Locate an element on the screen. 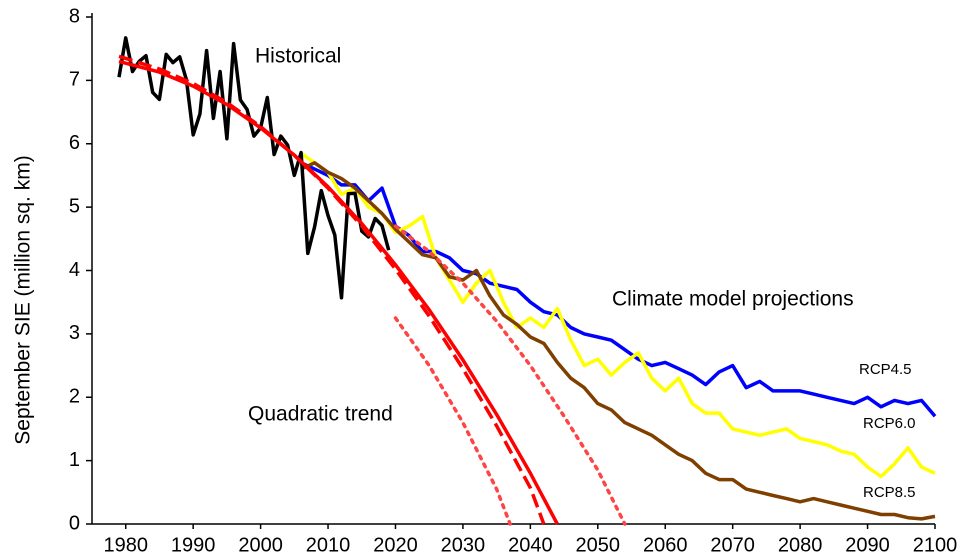  y-tick-label: 4 is located at coordinates (74, 270).